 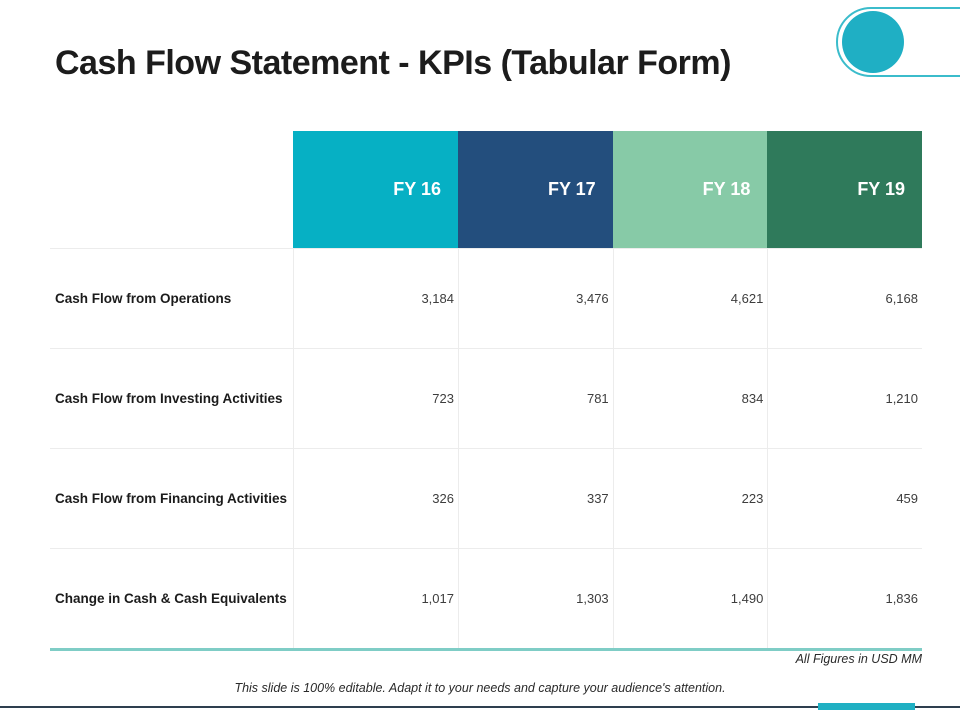 What do you see at coordinates (535, 498) in the screenshot?
I see `table-cell: 337` at bounding box center [535, 498].